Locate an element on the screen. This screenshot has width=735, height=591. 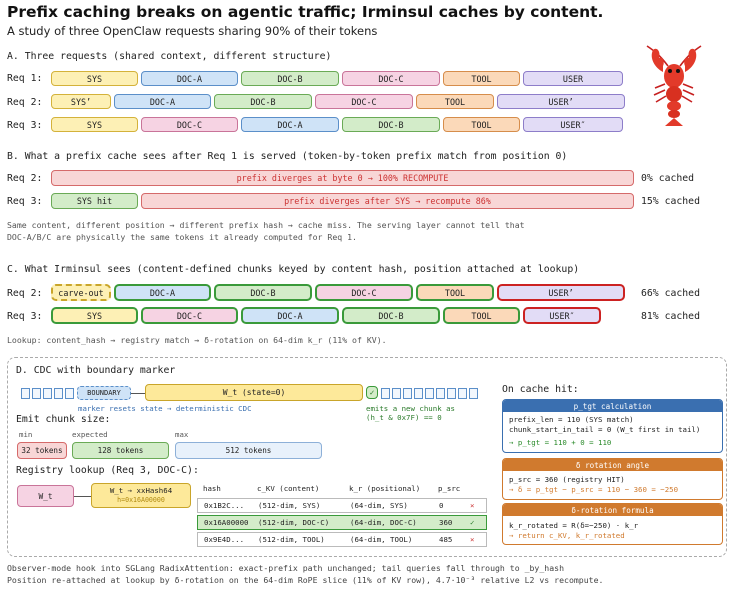
expected-size-box: 128 tokens is located at coordinates (120, 450).